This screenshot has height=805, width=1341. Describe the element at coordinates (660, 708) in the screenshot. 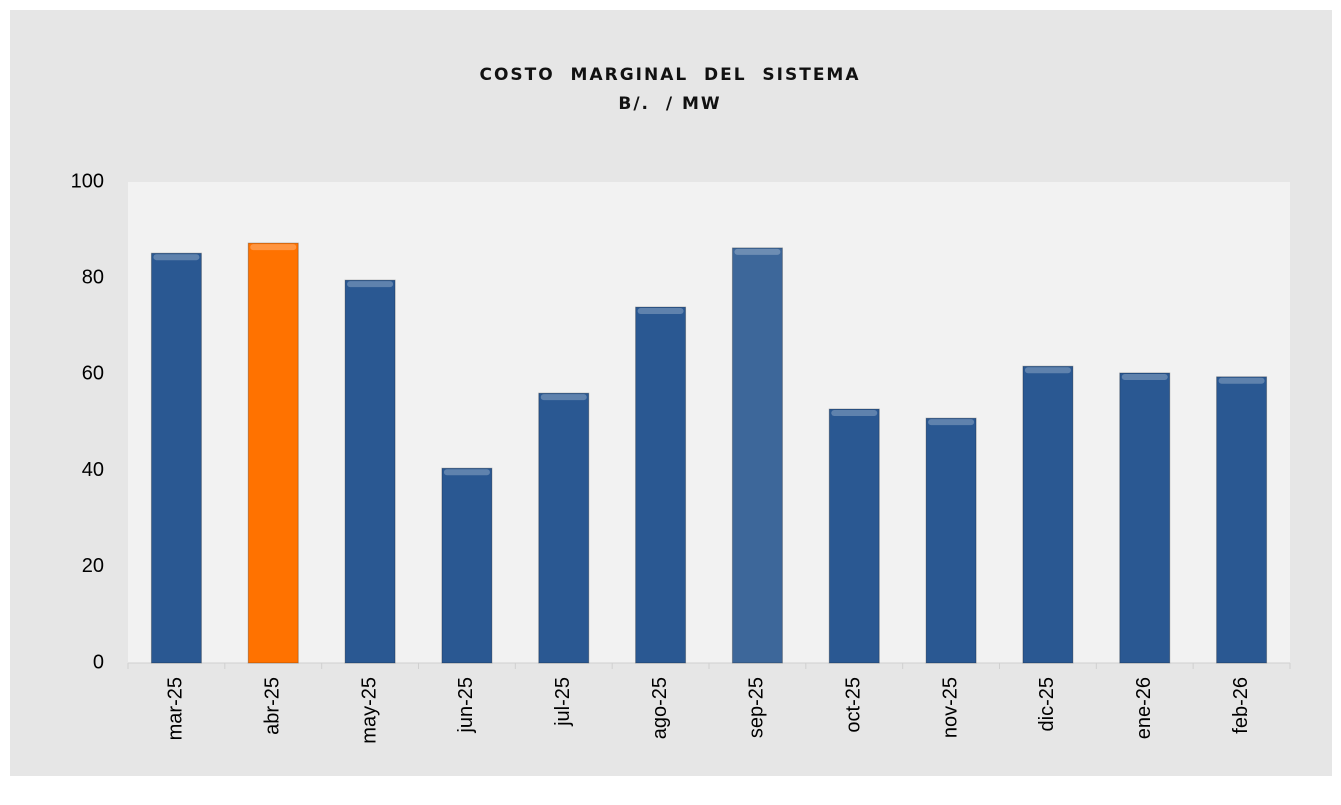

I see `x-tick-label: ago-25` at that location.